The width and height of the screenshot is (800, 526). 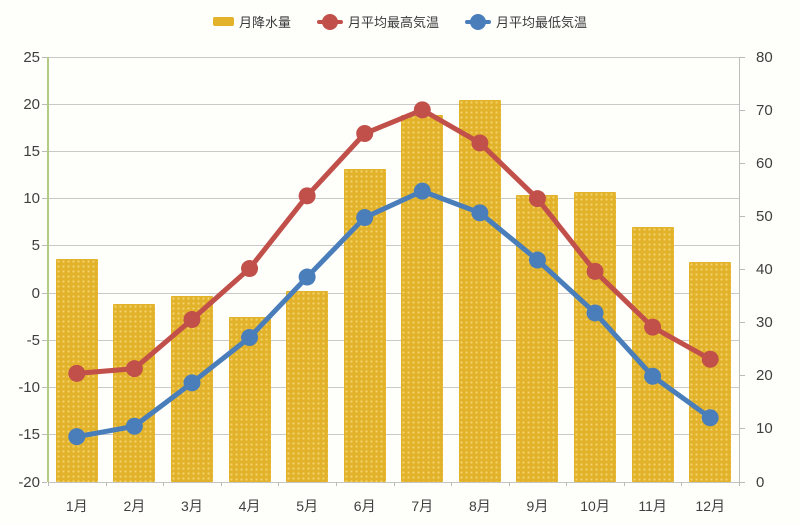 What do you see at coordinates (29, 435) in the screenshot?
I see `y-axis-left-label: -15` at bounding box center [29, 435].